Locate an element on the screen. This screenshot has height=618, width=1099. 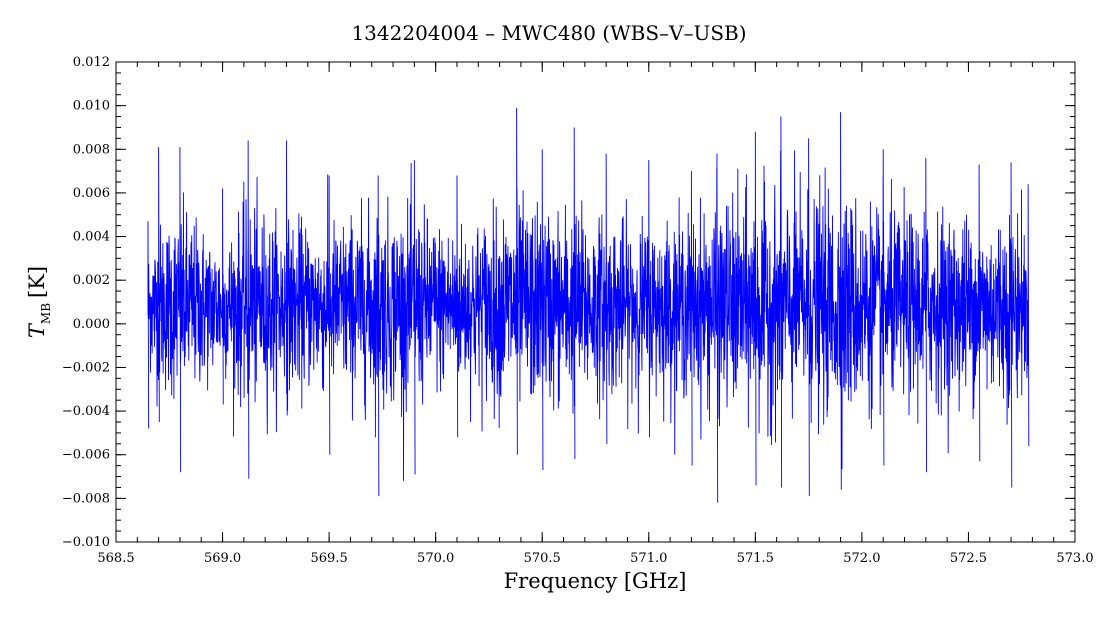
x-tick-label: 569.0 is located at coordinates (222, 558).